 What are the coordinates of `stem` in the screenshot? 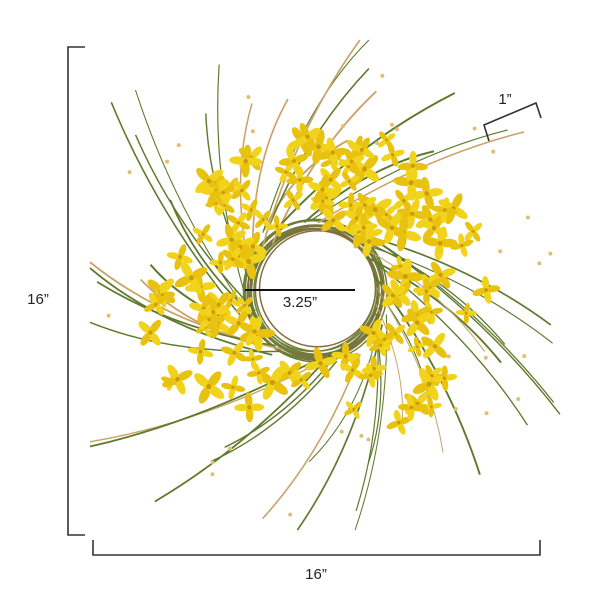 It's located at (184, 337).